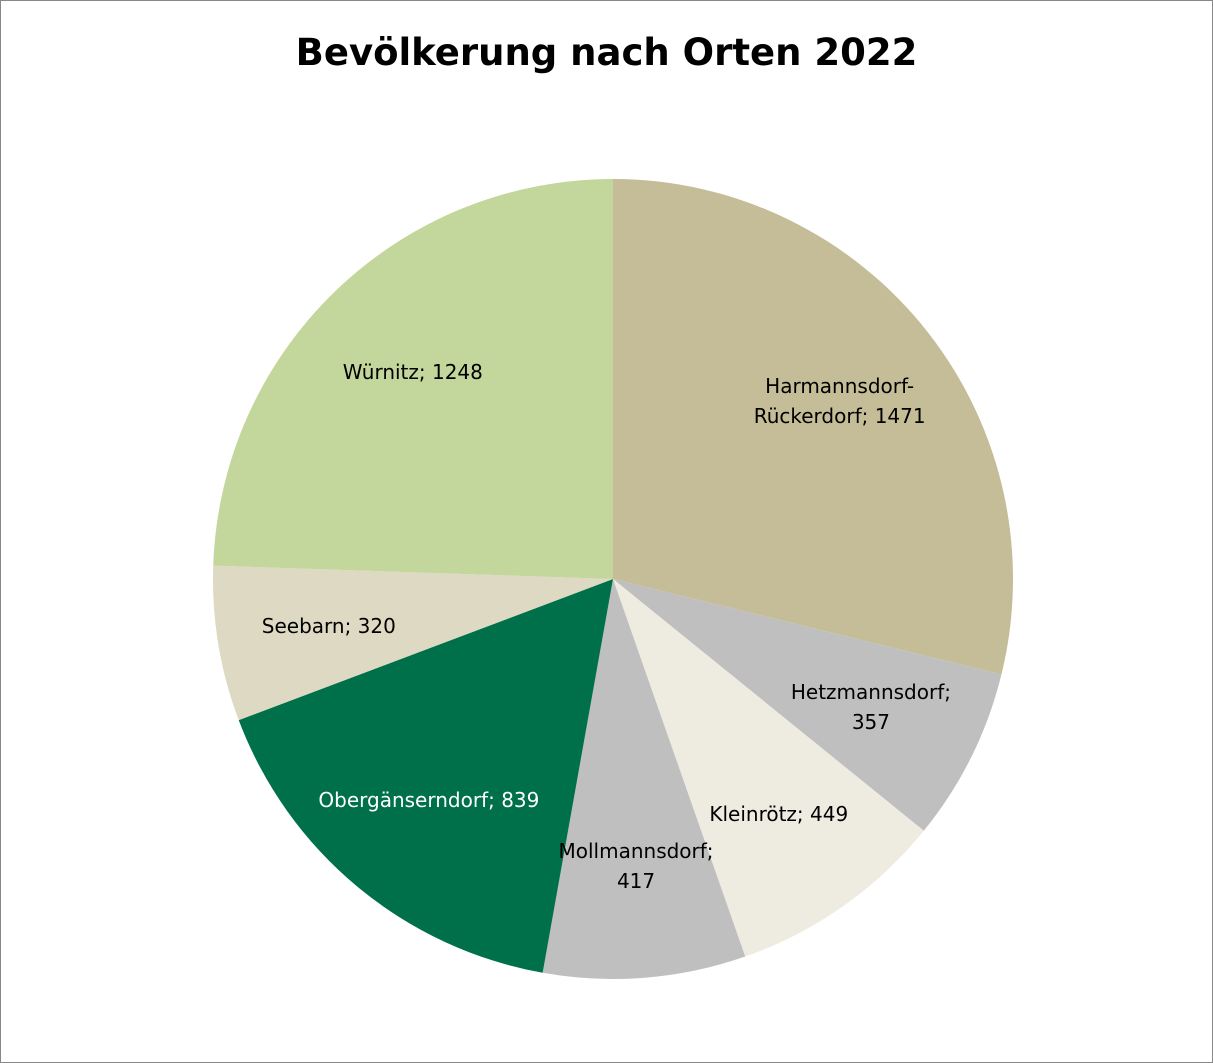 The image size is (1213, 1063). Describe the element at coordinates (328, 625) in the screenshot. I see `data-label: Seebarn; 320` at that location.